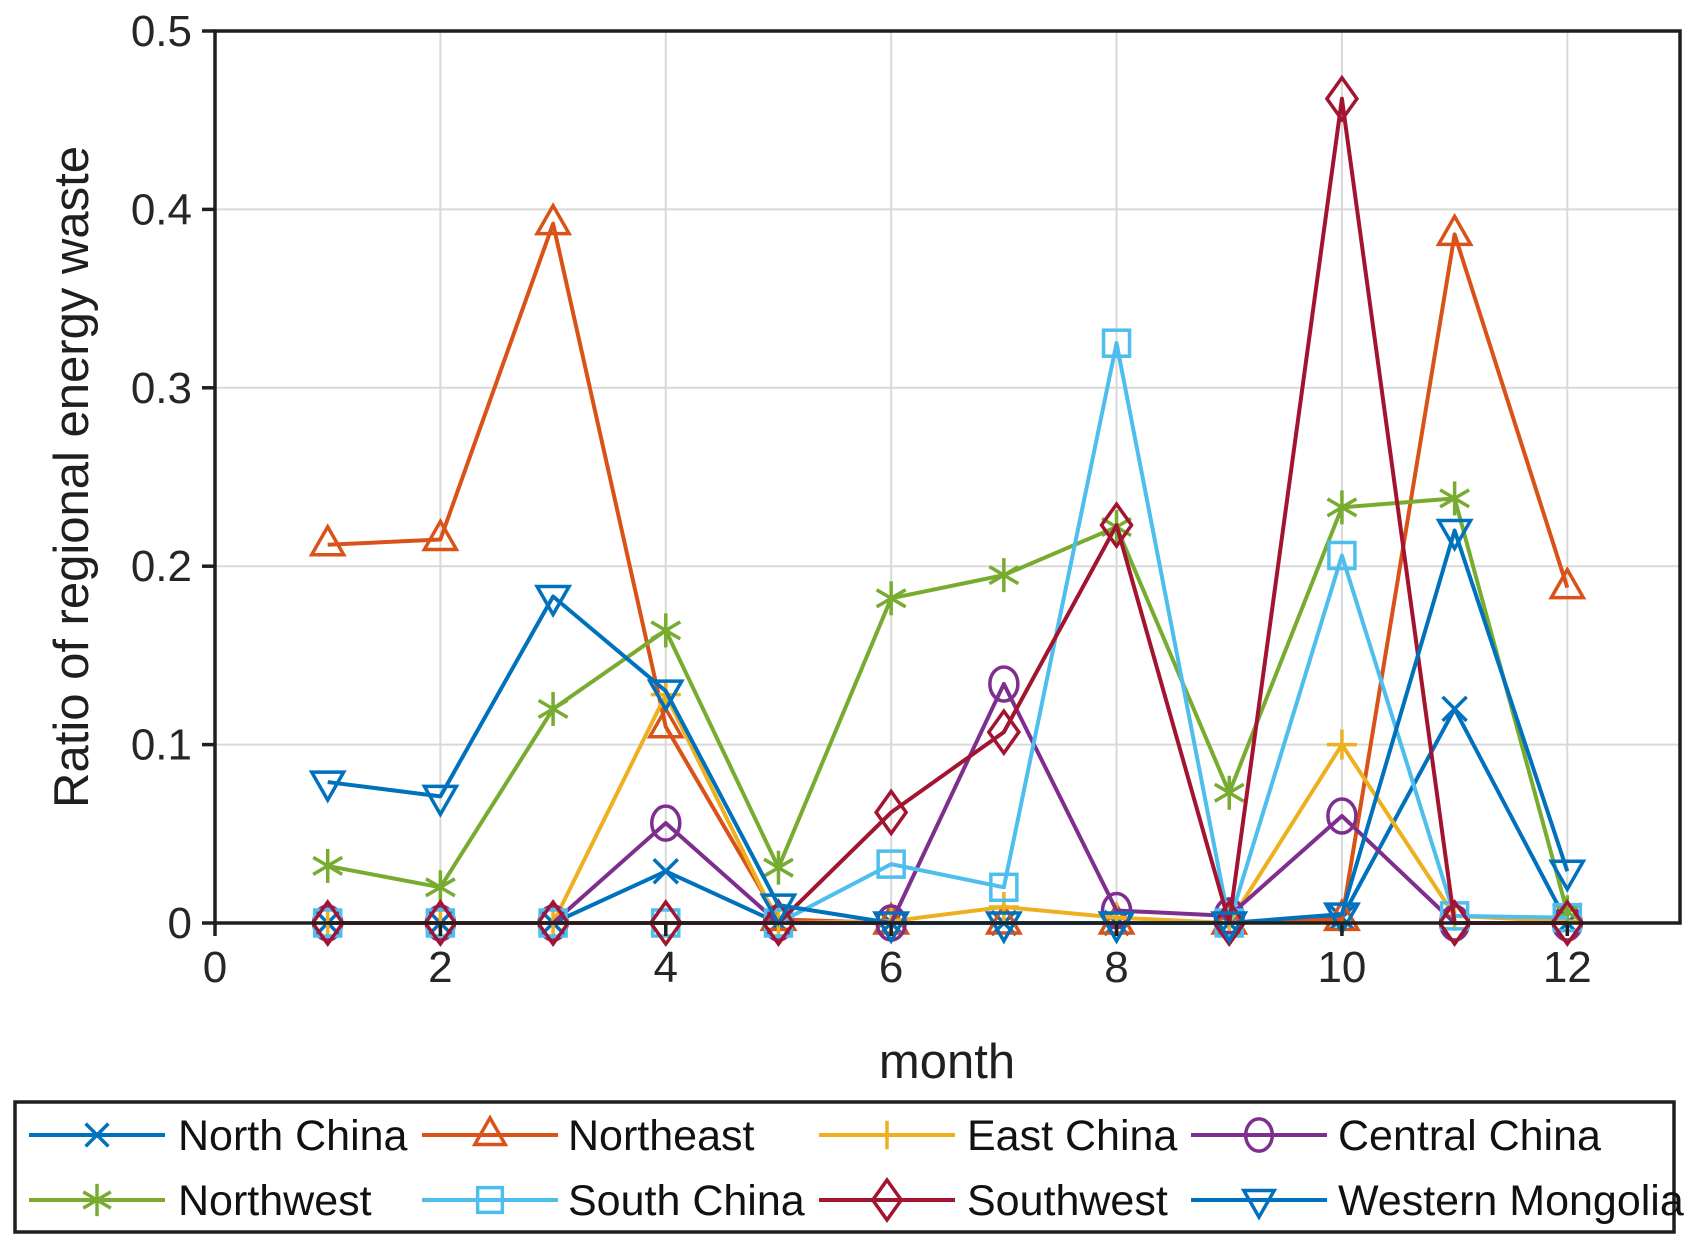 Image resolution: width=1698 pixels, height=1235 pixels. I want to click on legend-item-western-mongolia: Western Mongolia, so click(1437, 1201).